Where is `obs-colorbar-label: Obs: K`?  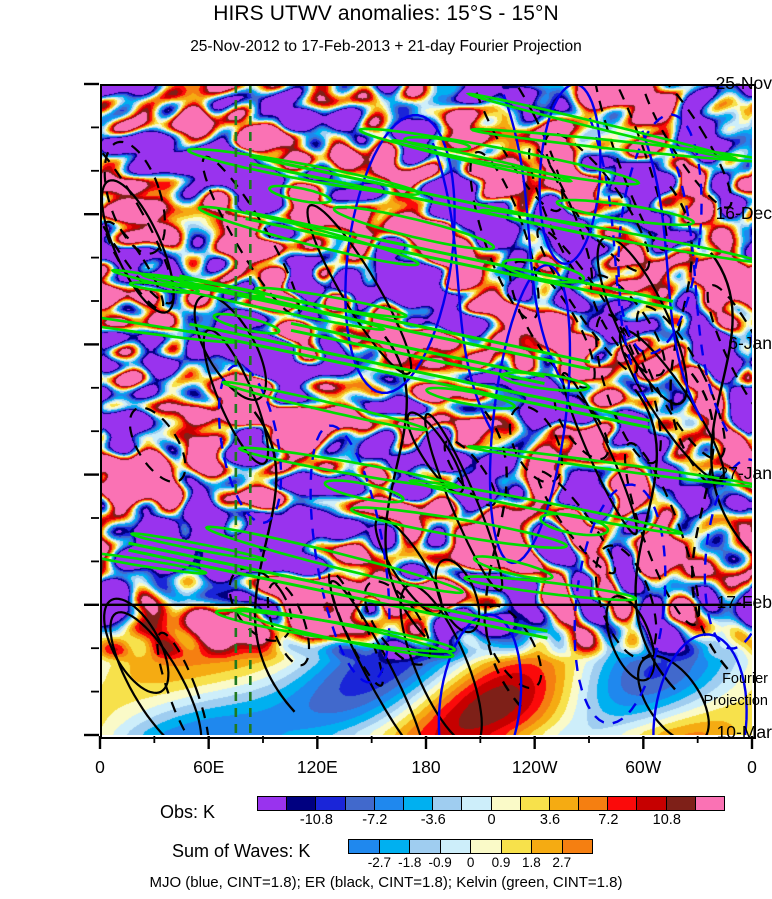
obs-colorbar-label: Obs: K is located at coordinates (188, 812).